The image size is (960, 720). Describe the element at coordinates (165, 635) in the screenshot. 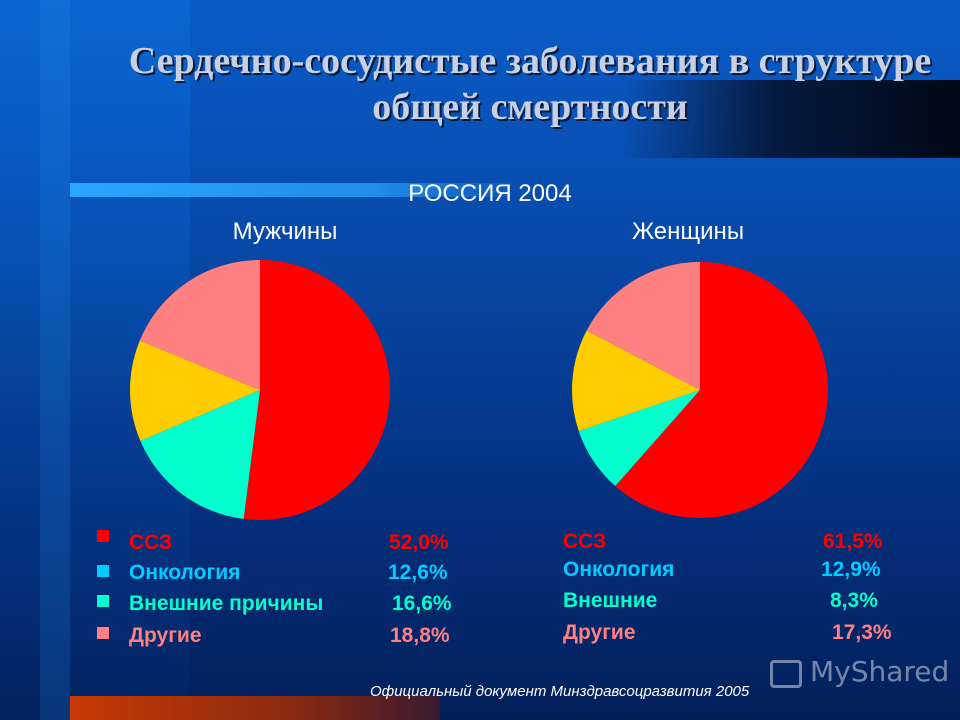

I see `legend-label-men-other: Другие` at that location.